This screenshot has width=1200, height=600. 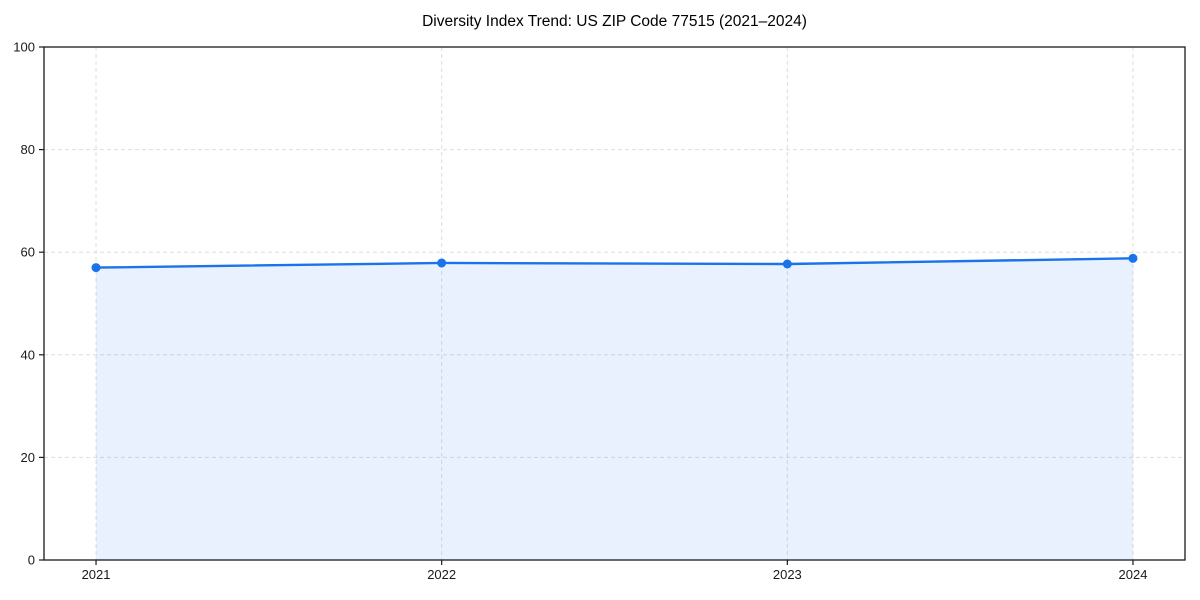 What do you see at coordinates (28, 149) in the screenshot?
I see `y-tick-label-80: 80` at bounding box center [28, 149].